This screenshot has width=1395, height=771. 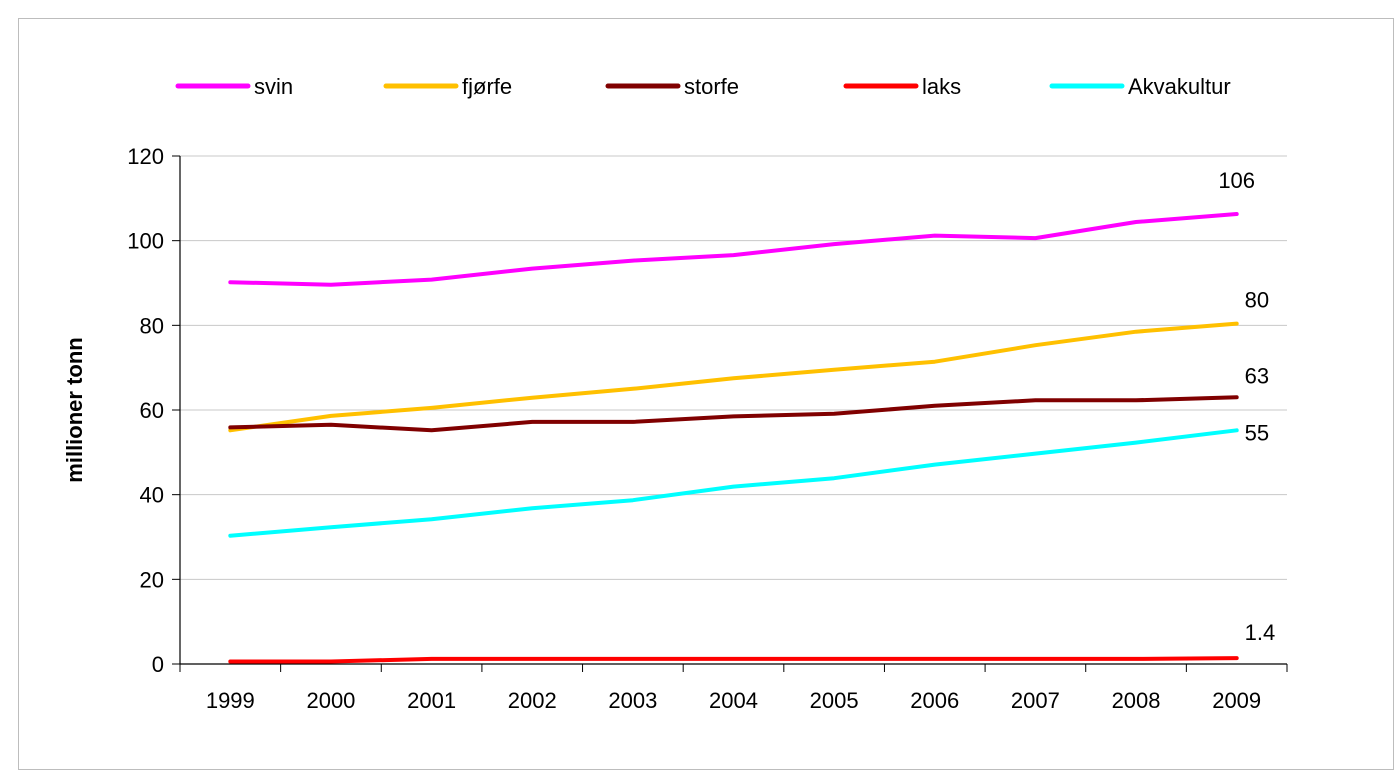 I want to click on y-tick-label: 20, so click(x=152, y=579).